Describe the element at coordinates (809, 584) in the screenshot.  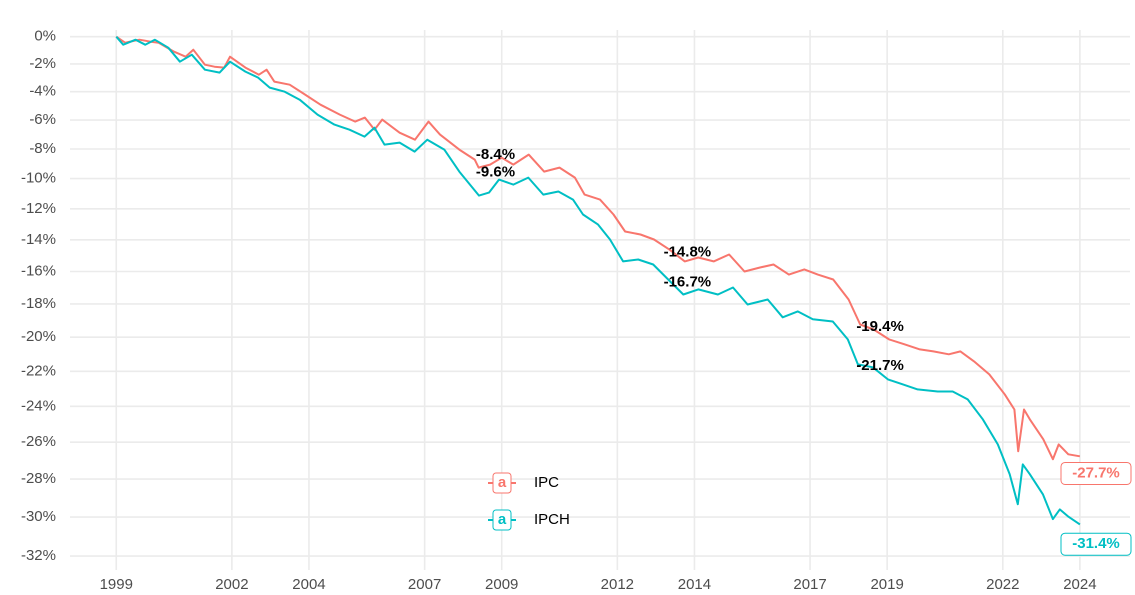
I see `x-tick-label: 2017` at that location.